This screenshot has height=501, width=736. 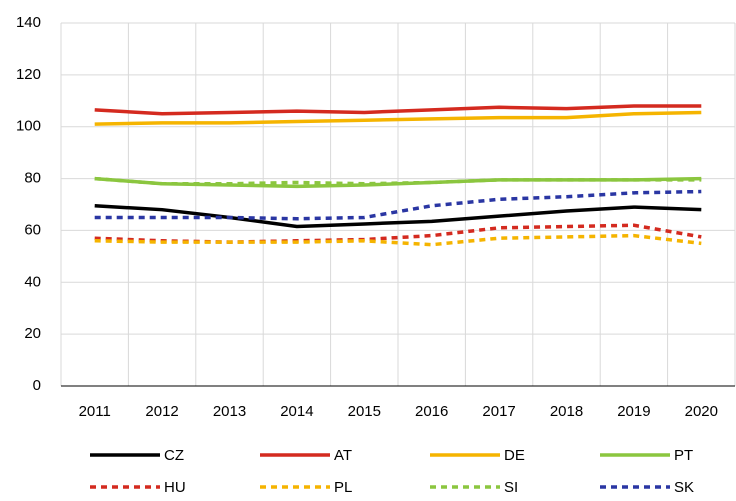 I want to click on y-tick-label: 40, so click(x=32, y=281).